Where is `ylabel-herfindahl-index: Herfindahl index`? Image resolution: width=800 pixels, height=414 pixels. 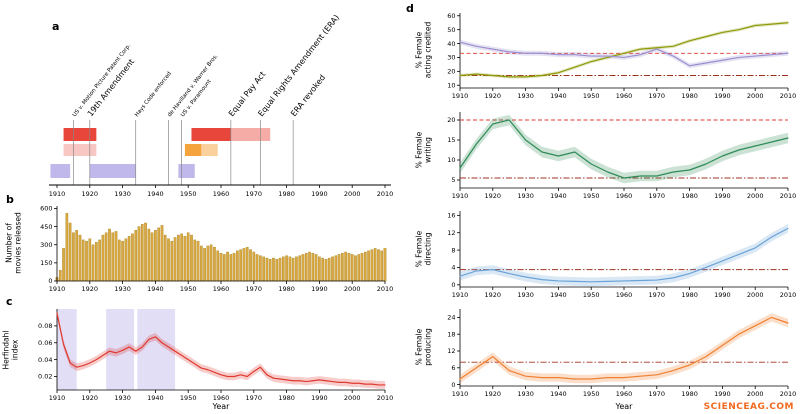 ylabel-herfindahl-index: Herfindahl index is located at coordinates (10, 350).